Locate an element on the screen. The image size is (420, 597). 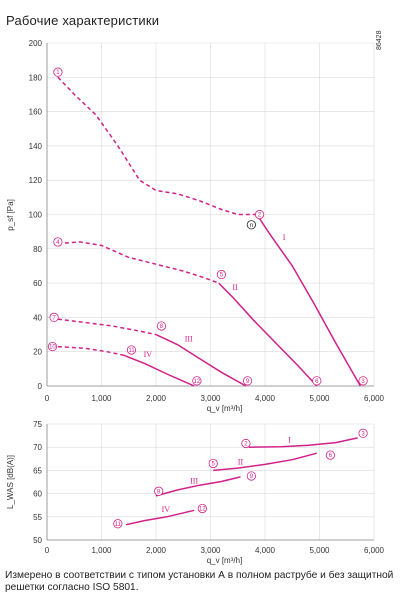
y-tick-label: 100 is located at coordinates (36, 215).